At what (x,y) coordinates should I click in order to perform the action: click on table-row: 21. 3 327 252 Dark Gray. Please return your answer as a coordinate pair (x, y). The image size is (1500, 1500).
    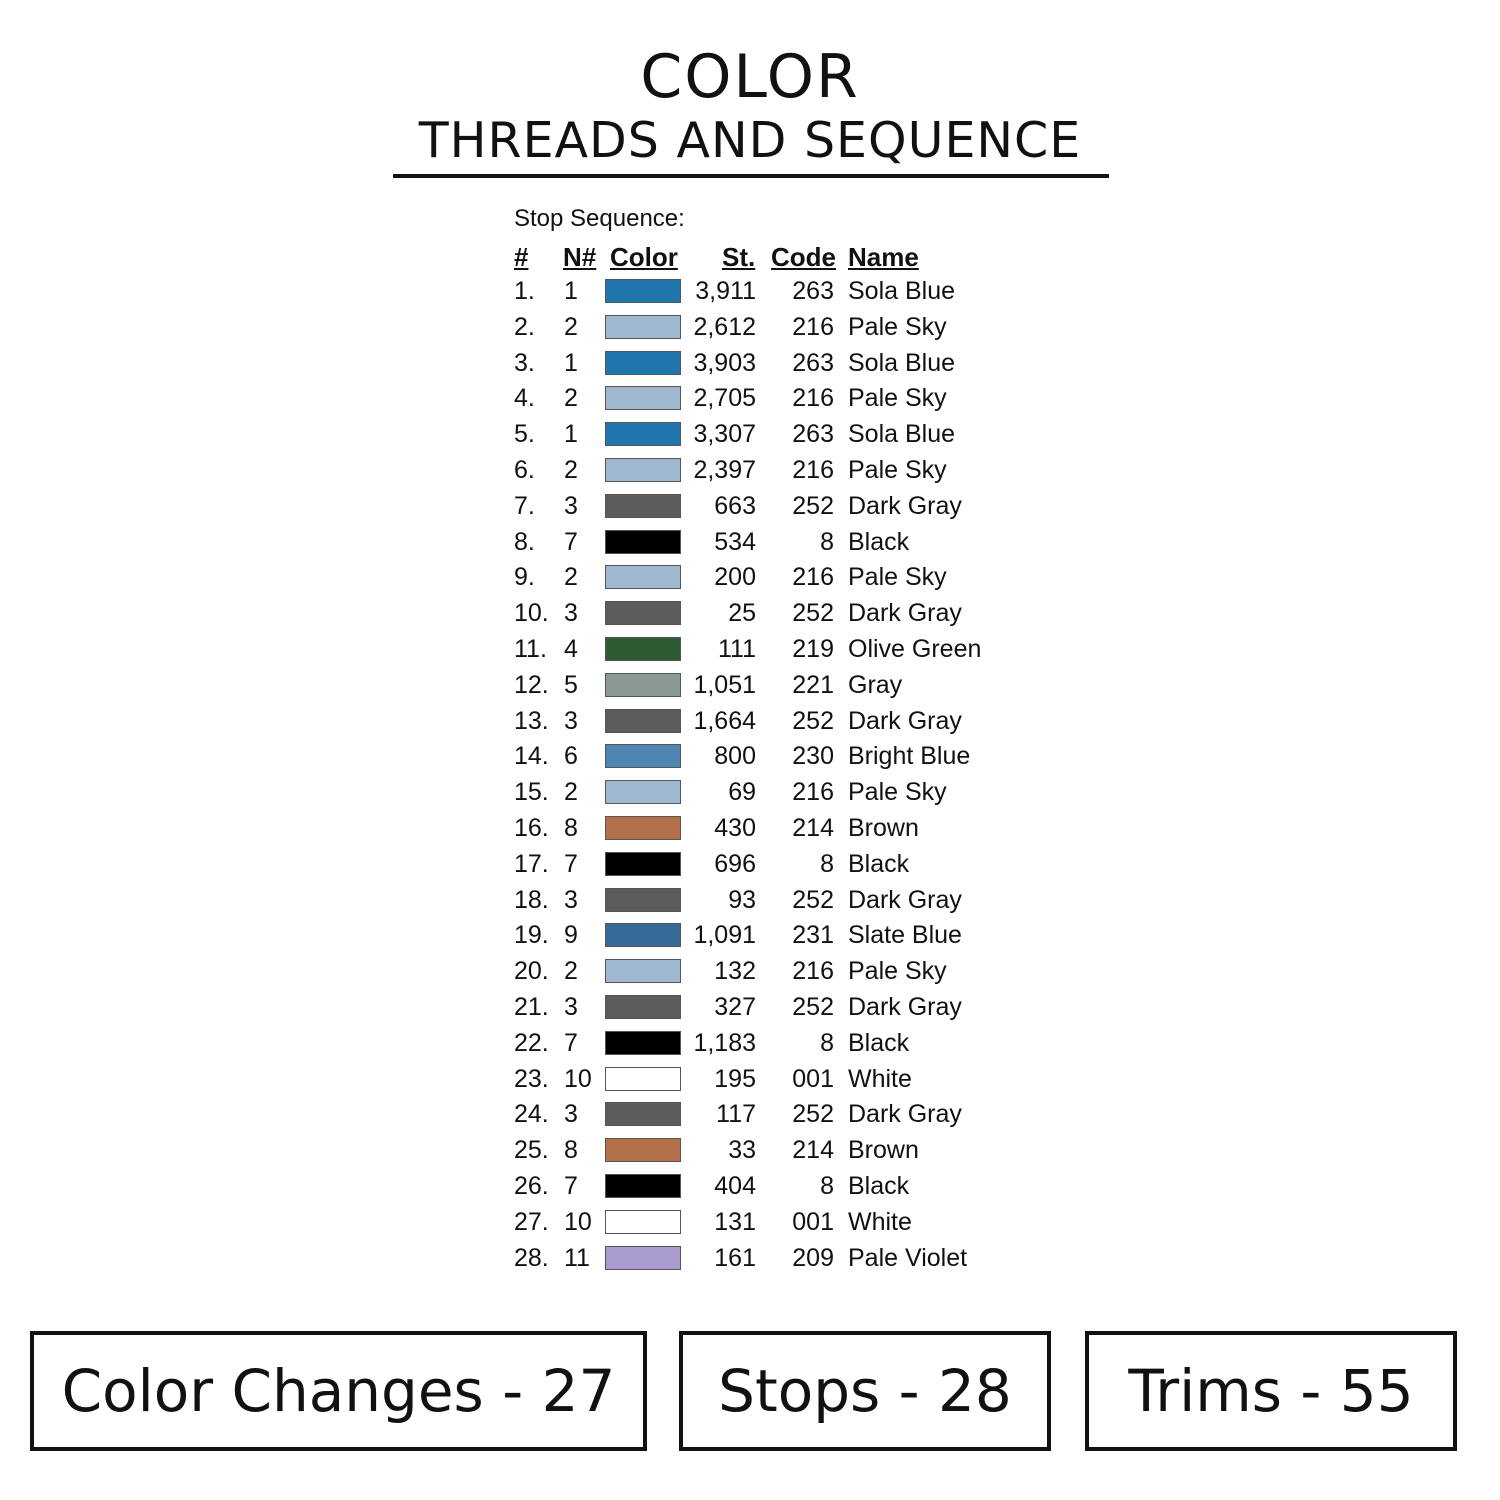
    Looking at the image, I should click on (750, 1011).